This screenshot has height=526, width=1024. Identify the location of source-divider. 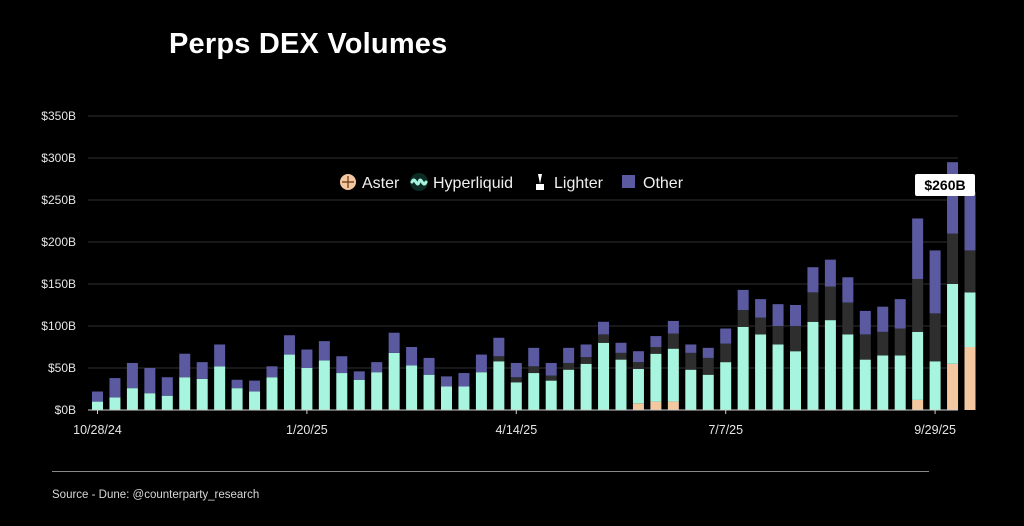
(490, 471).